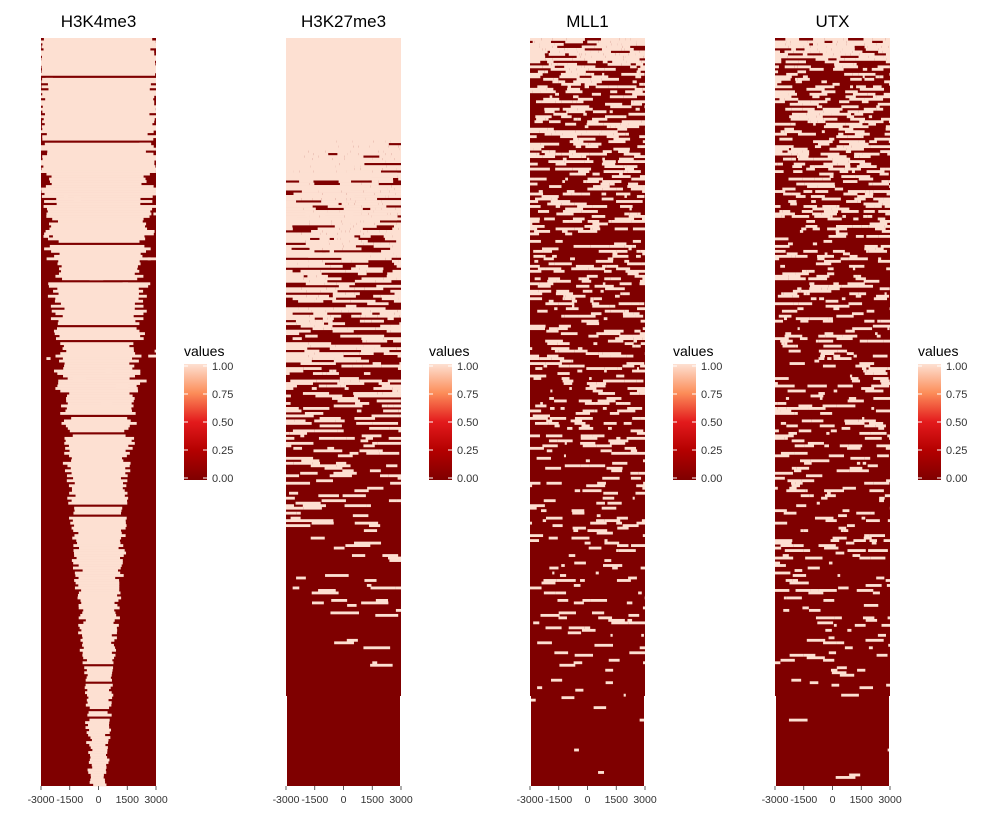 The width and height of the screenshot is (993, 835). I want to click on x-tick-label: -1500, so click(558, 800).